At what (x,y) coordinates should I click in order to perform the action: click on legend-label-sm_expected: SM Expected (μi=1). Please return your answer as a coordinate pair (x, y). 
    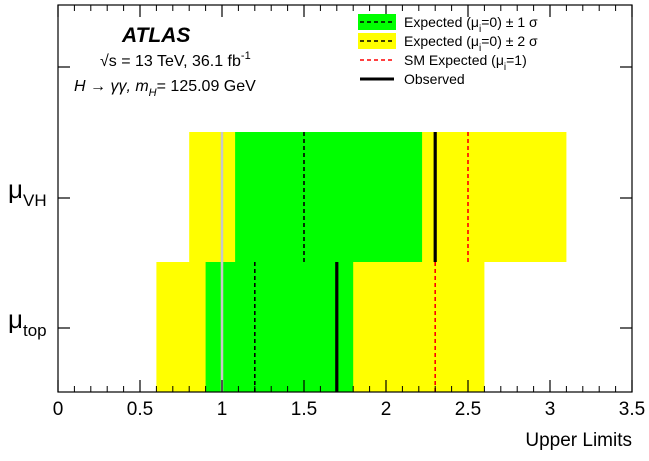
    Looking at the image, I should click on (465, 62).